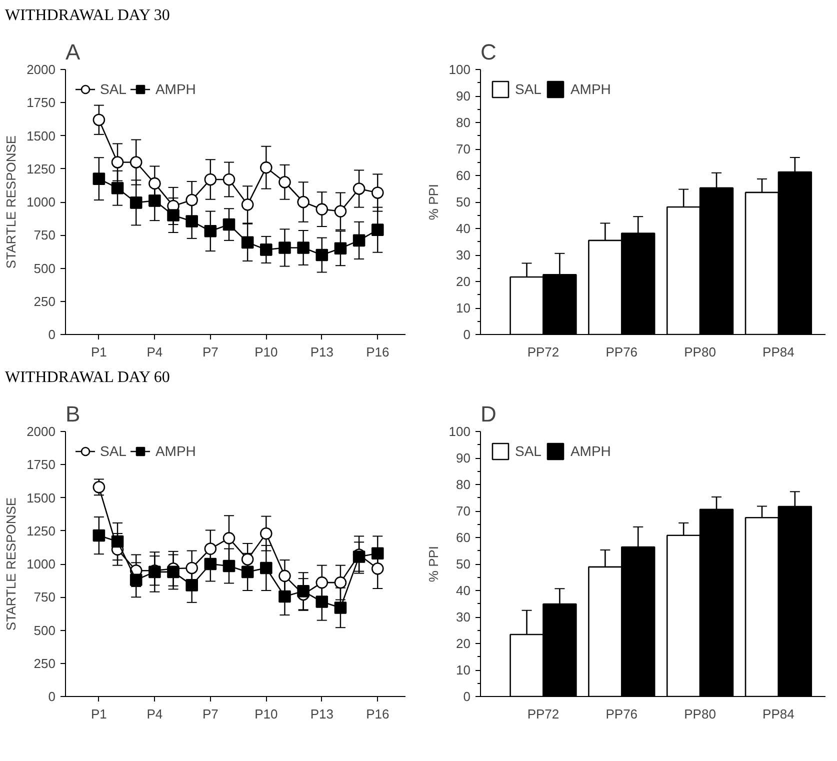  What do you see at coordinates (154, 352) in the screenshot?
I see `x-tick-label: P4` at bounding box center [154, 352].